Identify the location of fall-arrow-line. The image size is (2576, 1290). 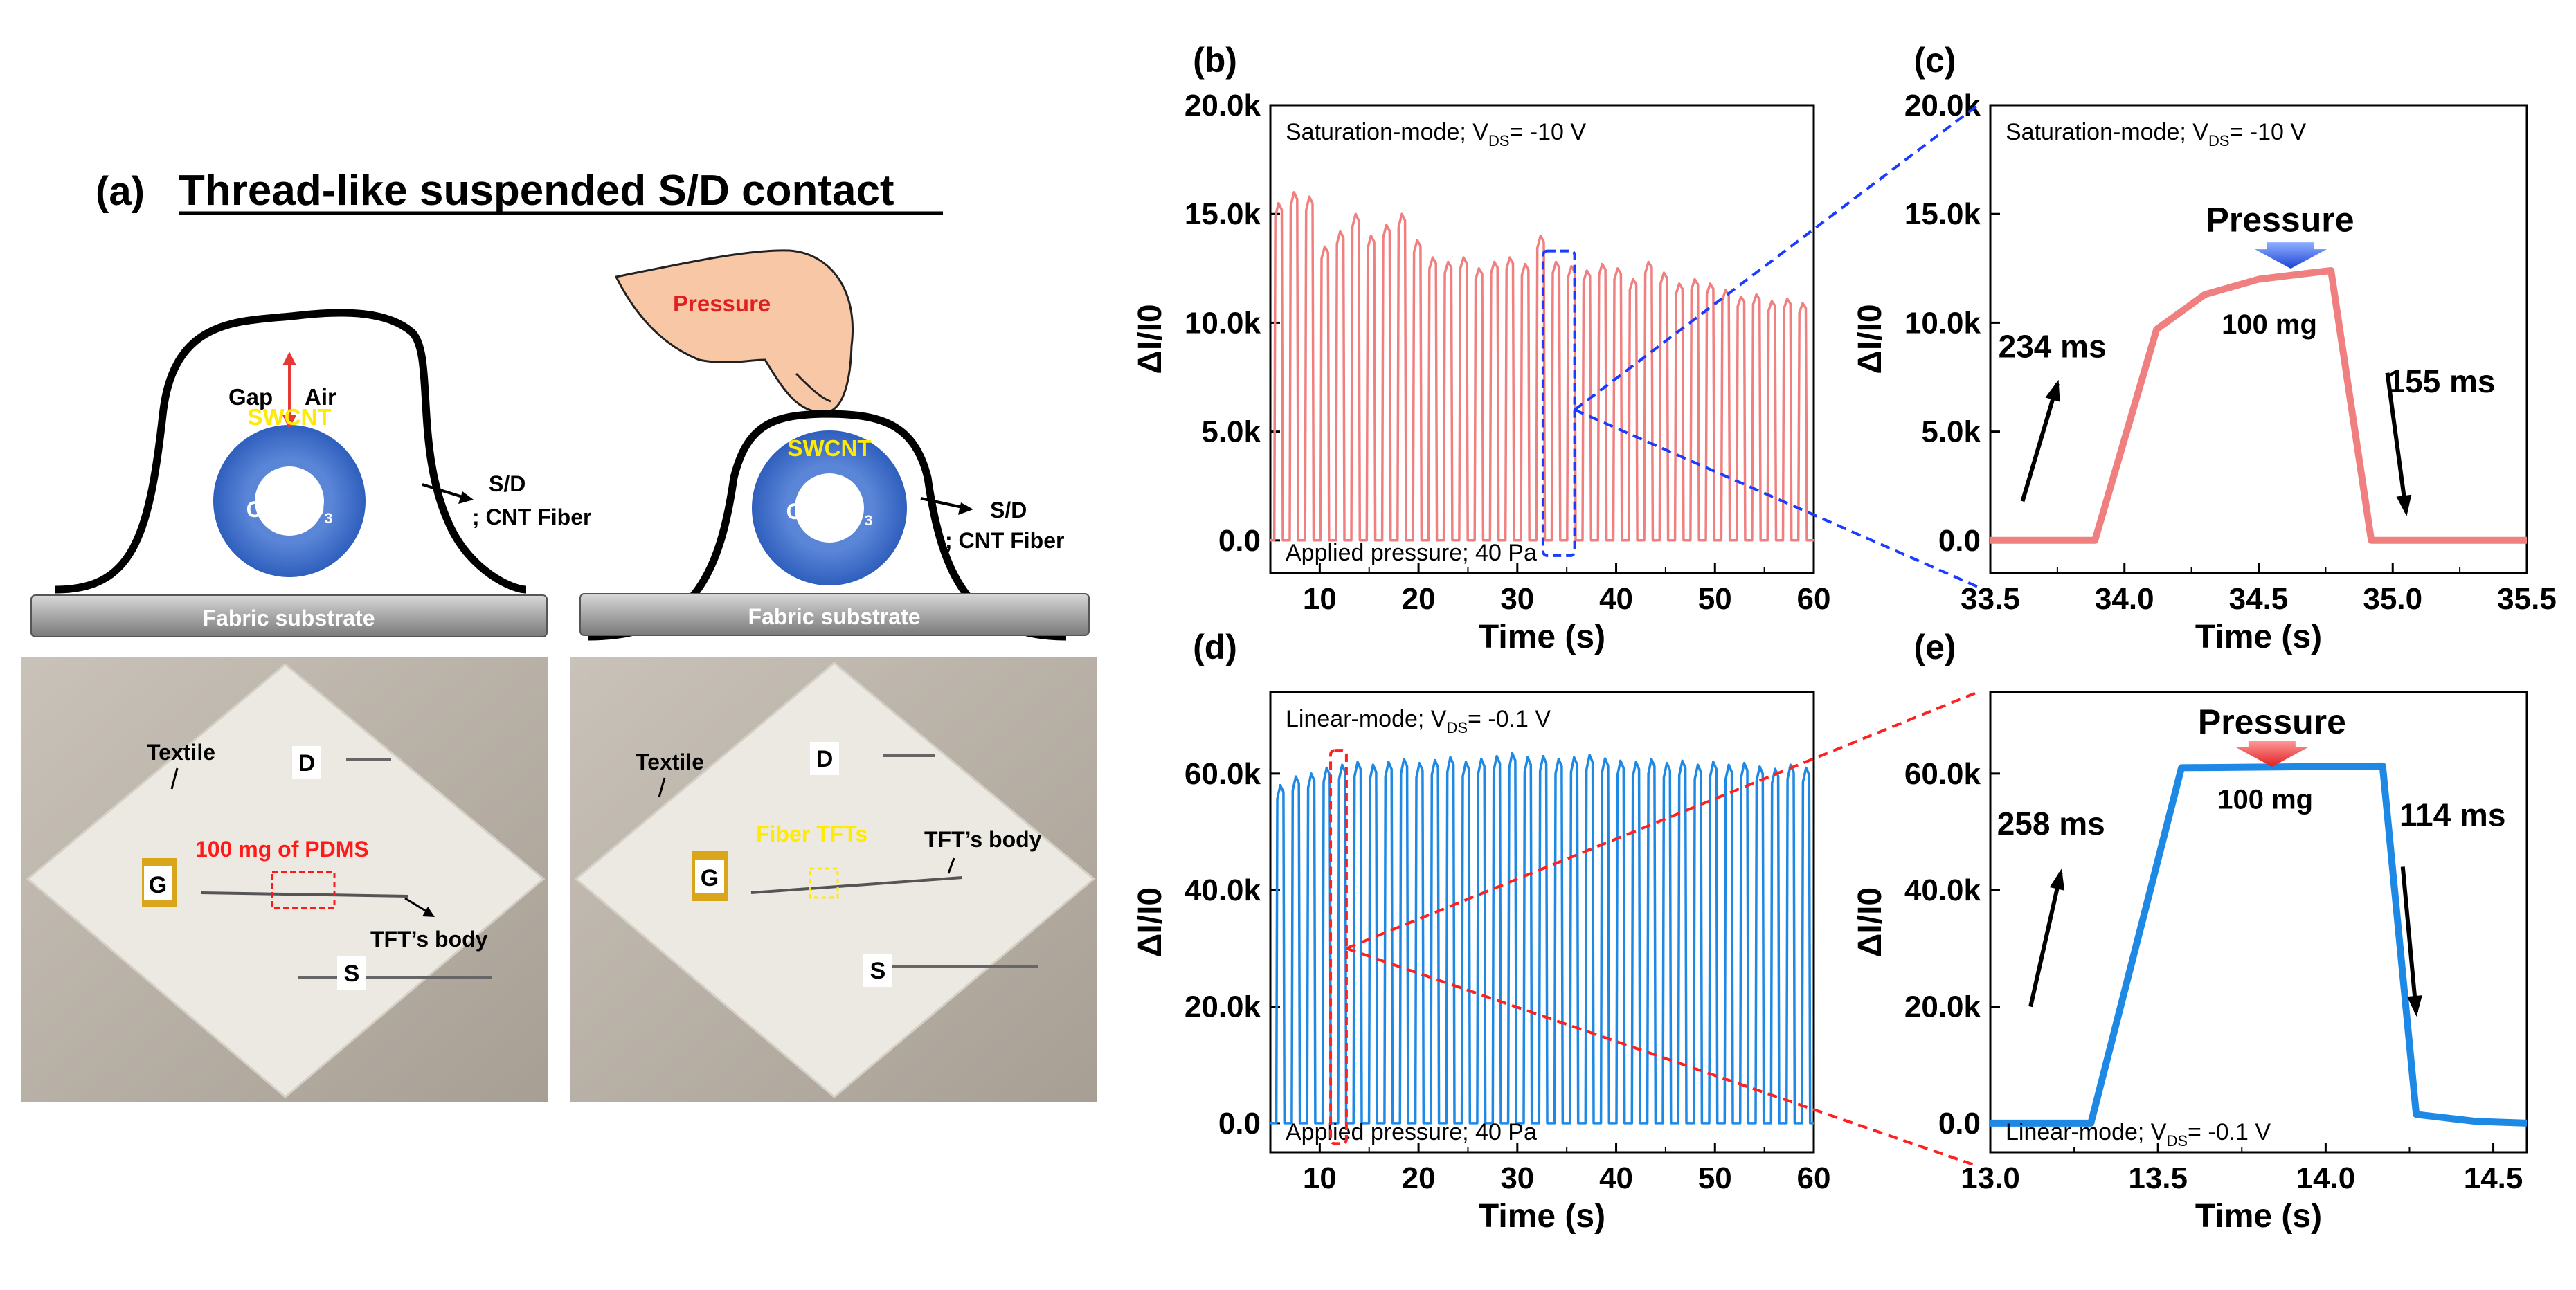
(2409, 939).